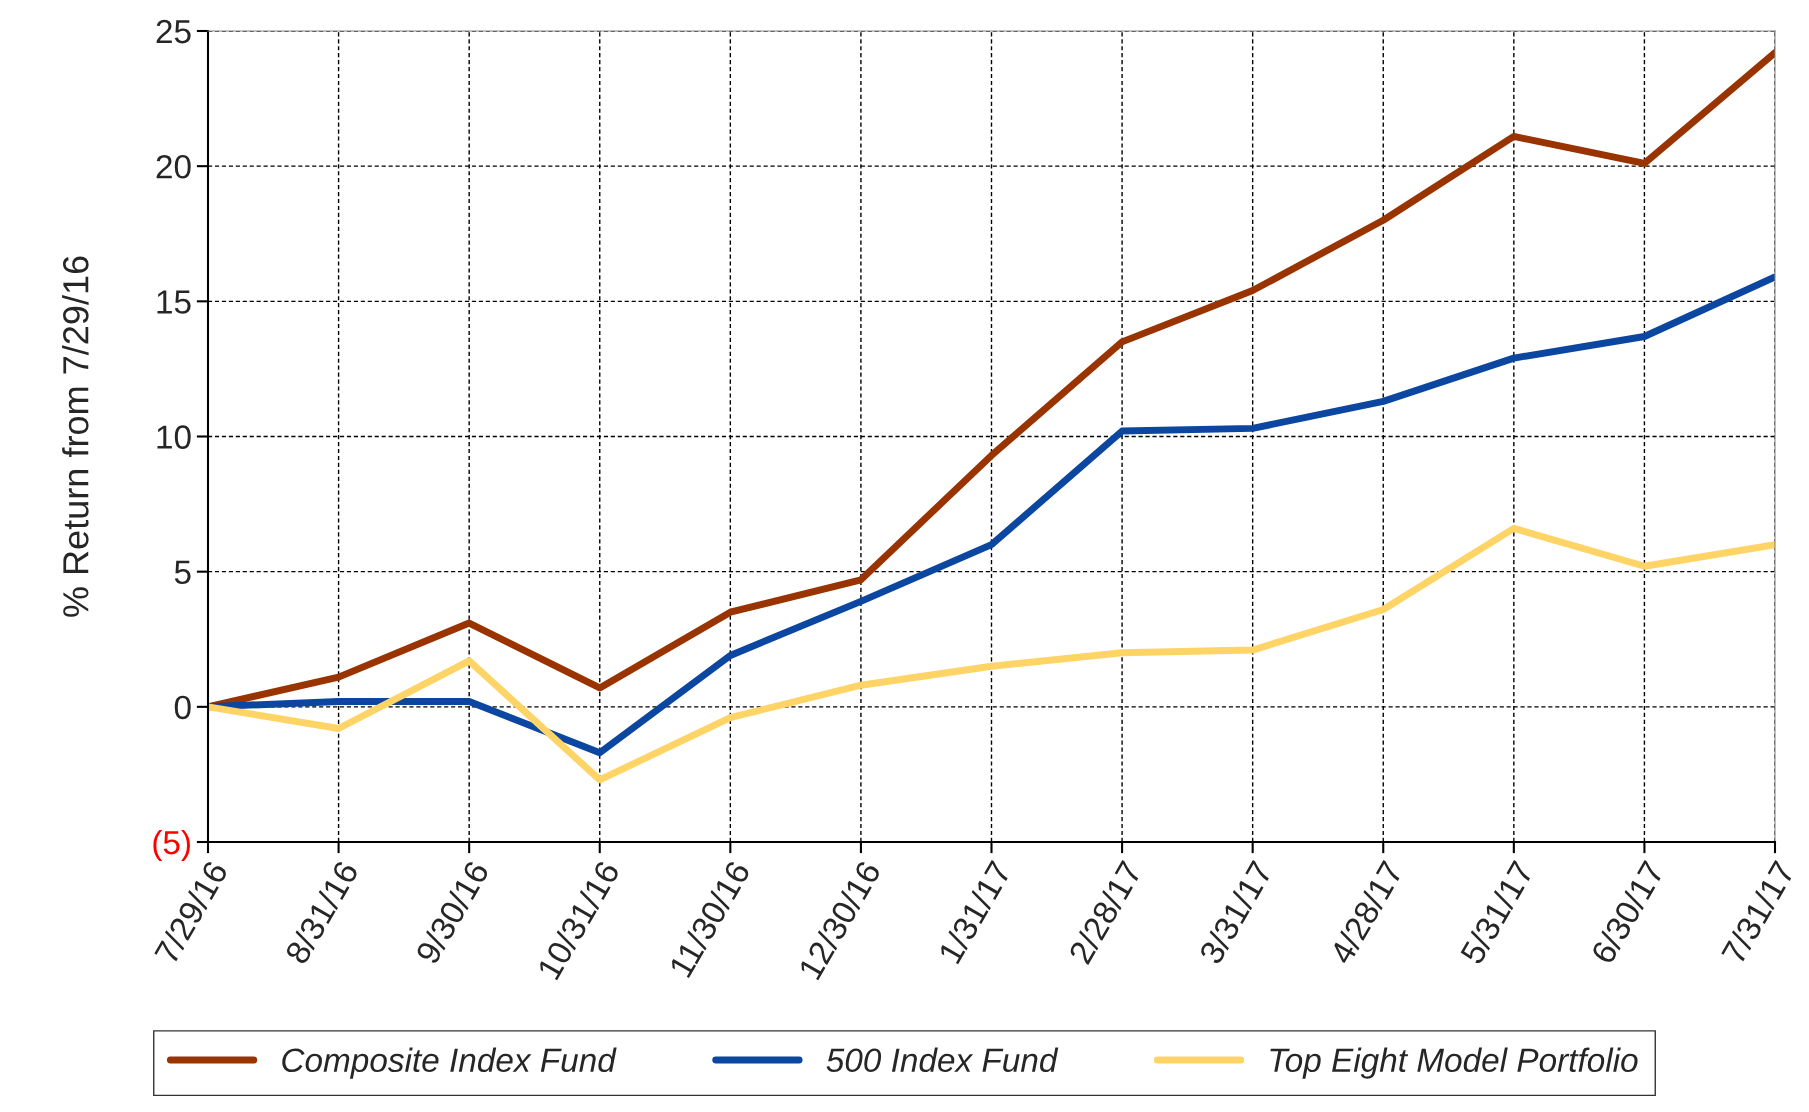 The width and height of the screenshot is (1809, 1112). What do you see at coordinates (171, 845) in the screenshot?
I see `y-tick-label: (5)` at bounding box center [171, 845].